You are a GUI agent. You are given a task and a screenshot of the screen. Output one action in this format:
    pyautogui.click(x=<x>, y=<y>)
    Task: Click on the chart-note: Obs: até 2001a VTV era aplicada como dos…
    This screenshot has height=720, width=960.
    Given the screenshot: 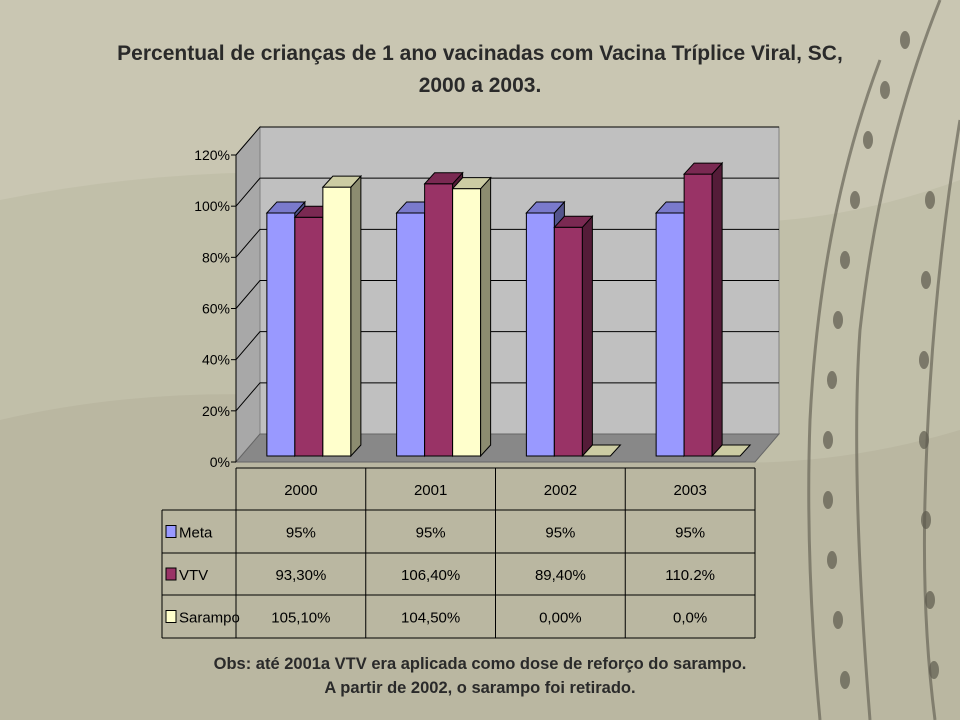 What is the action you would take?
    pyautogui.click(x=480, y=676)
    